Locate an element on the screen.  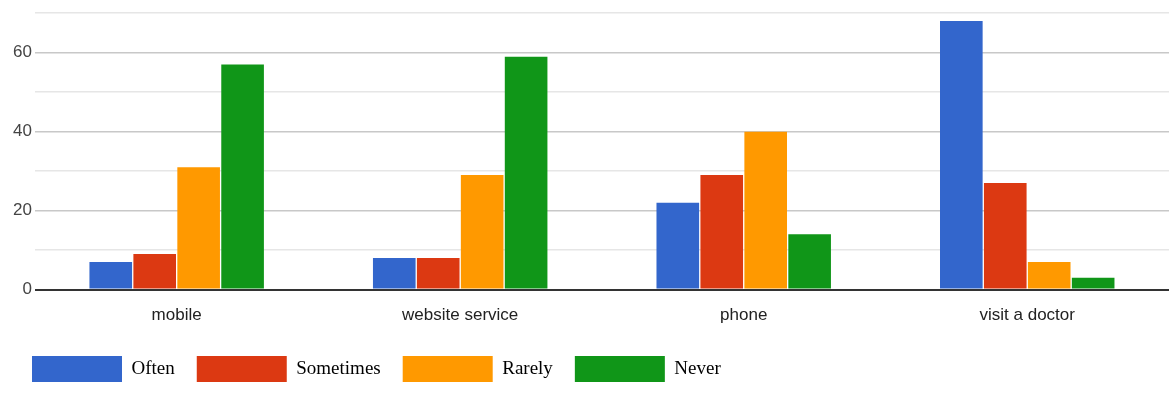
x-tick-label: visit a doctor is located at coordinates (1027, 315).